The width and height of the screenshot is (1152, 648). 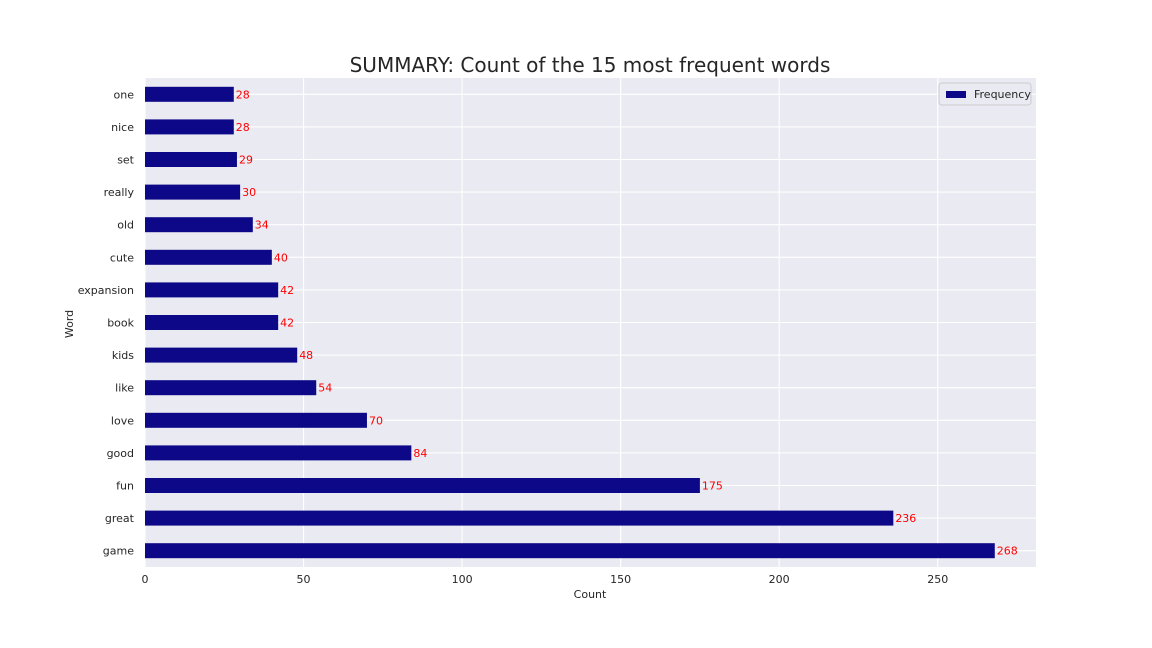 I want to click on value-label-nice: 28, so click(x=243, y=127).